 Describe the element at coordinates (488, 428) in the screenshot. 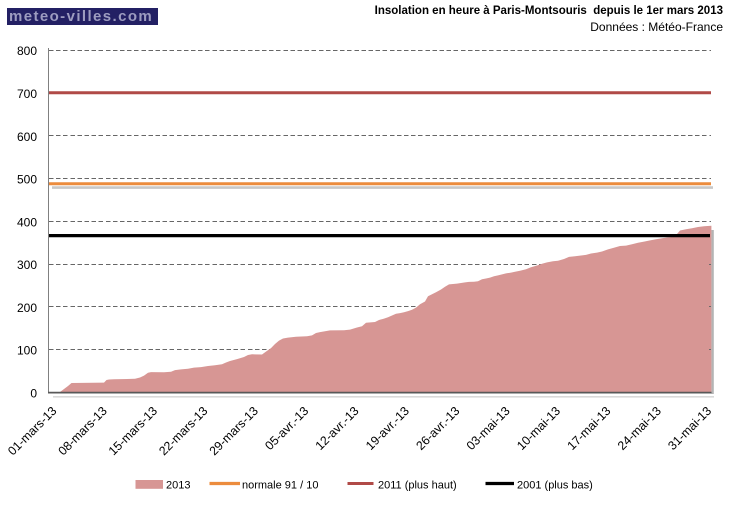

I see `svg-text: 03-mai-13` at that location.